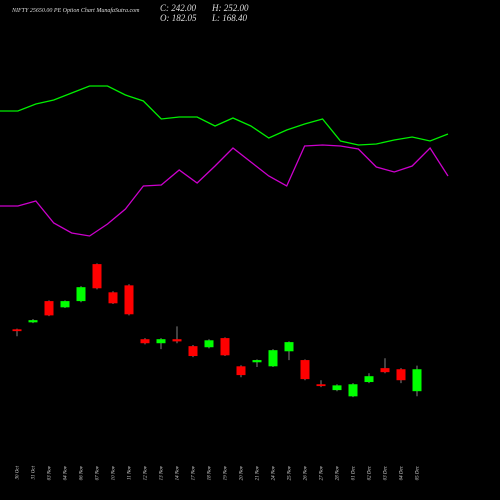 The image size is (500, 500). Describe the element at coordinates (114, 472) in the screenshot. I see `x-tick-label: 10 Nov` at that location.